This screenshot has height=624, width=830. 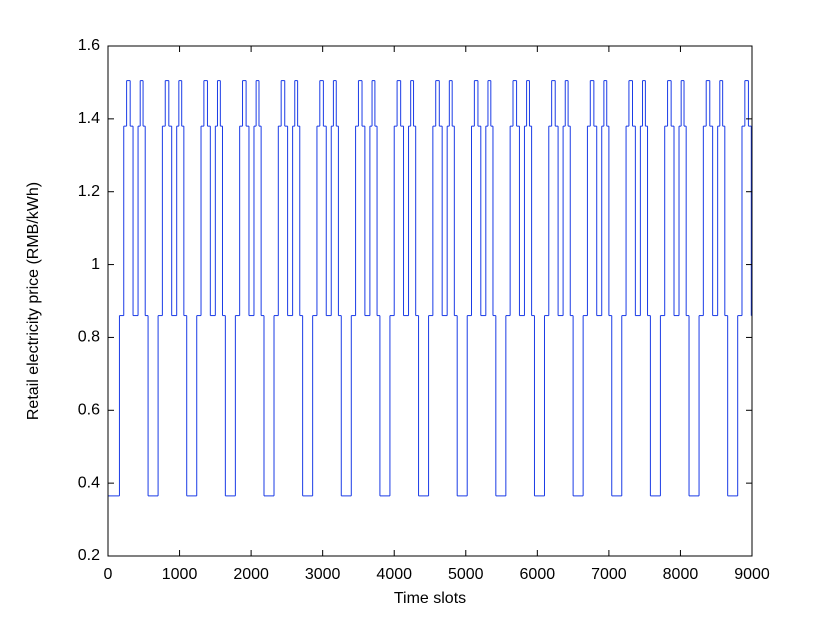 What do you see at coordinates (89, 191) in the screenshot?
I see `y-tick-label: 1.2` at bounding box center [89, 191].